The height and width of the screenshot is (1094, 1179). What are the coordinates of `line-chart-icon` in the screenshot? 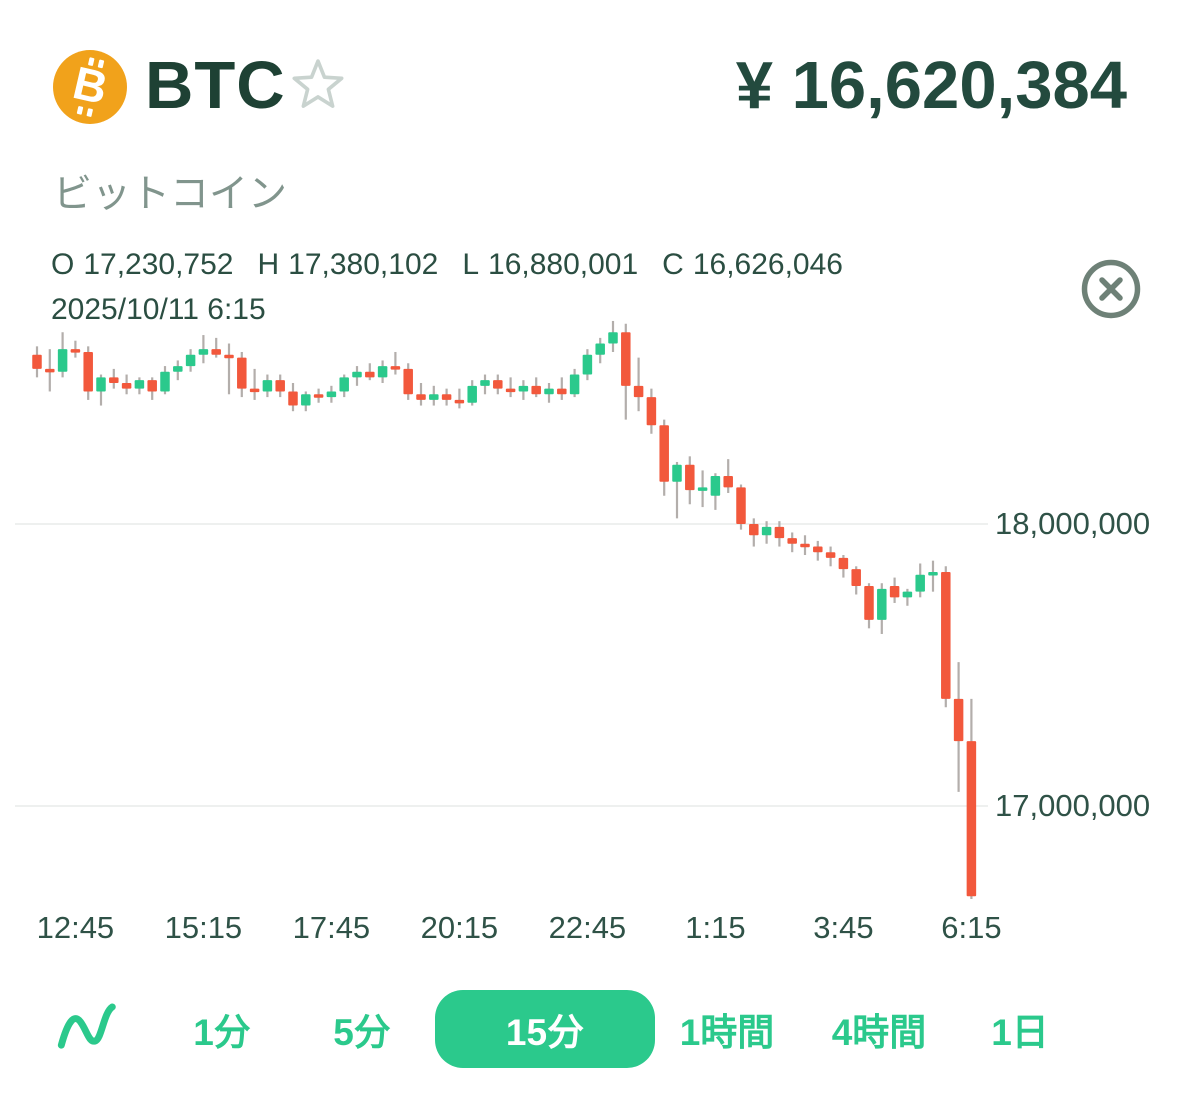 It's located at (90, 1025).